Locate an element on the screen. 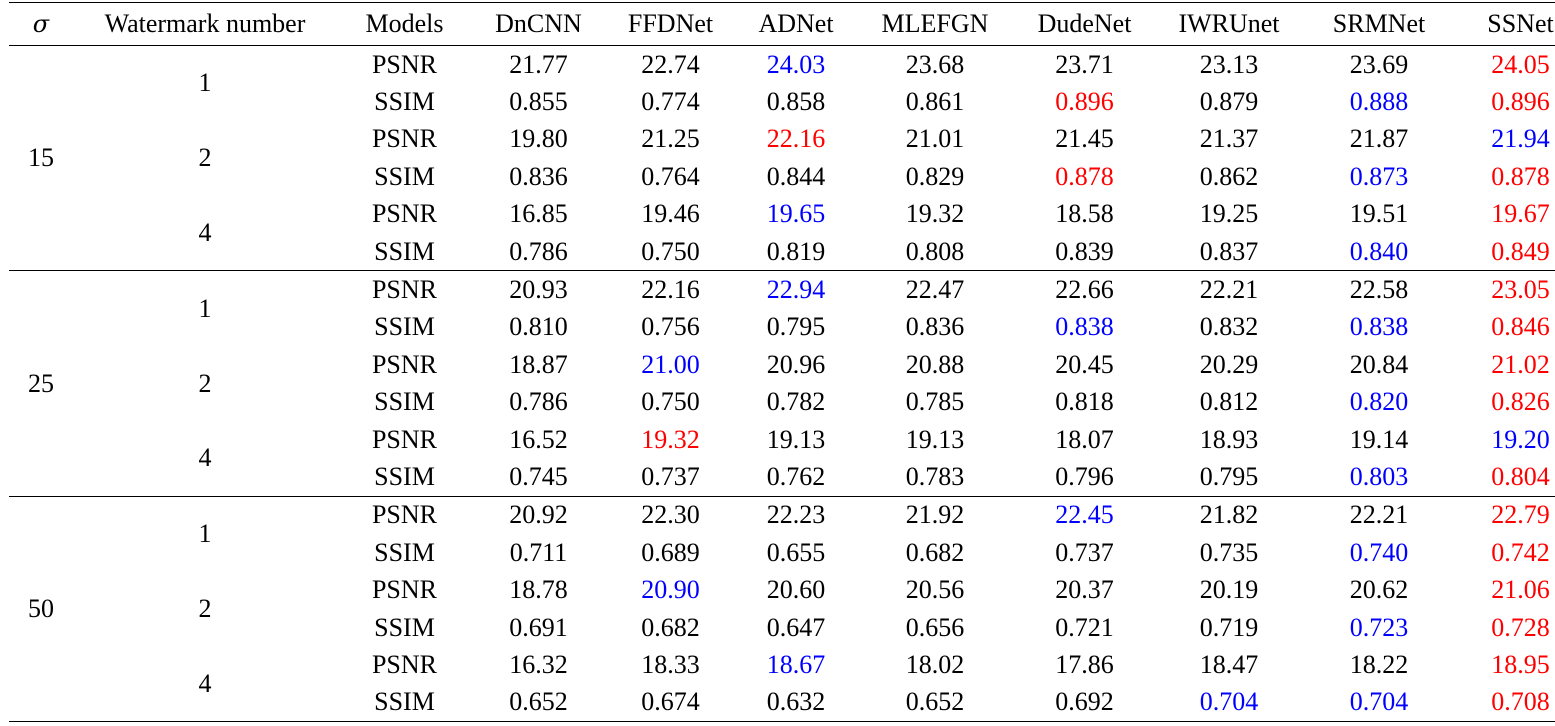 The image size is (1555, 726). value-cell: 0.728 is located at coordinates (1520, 627).